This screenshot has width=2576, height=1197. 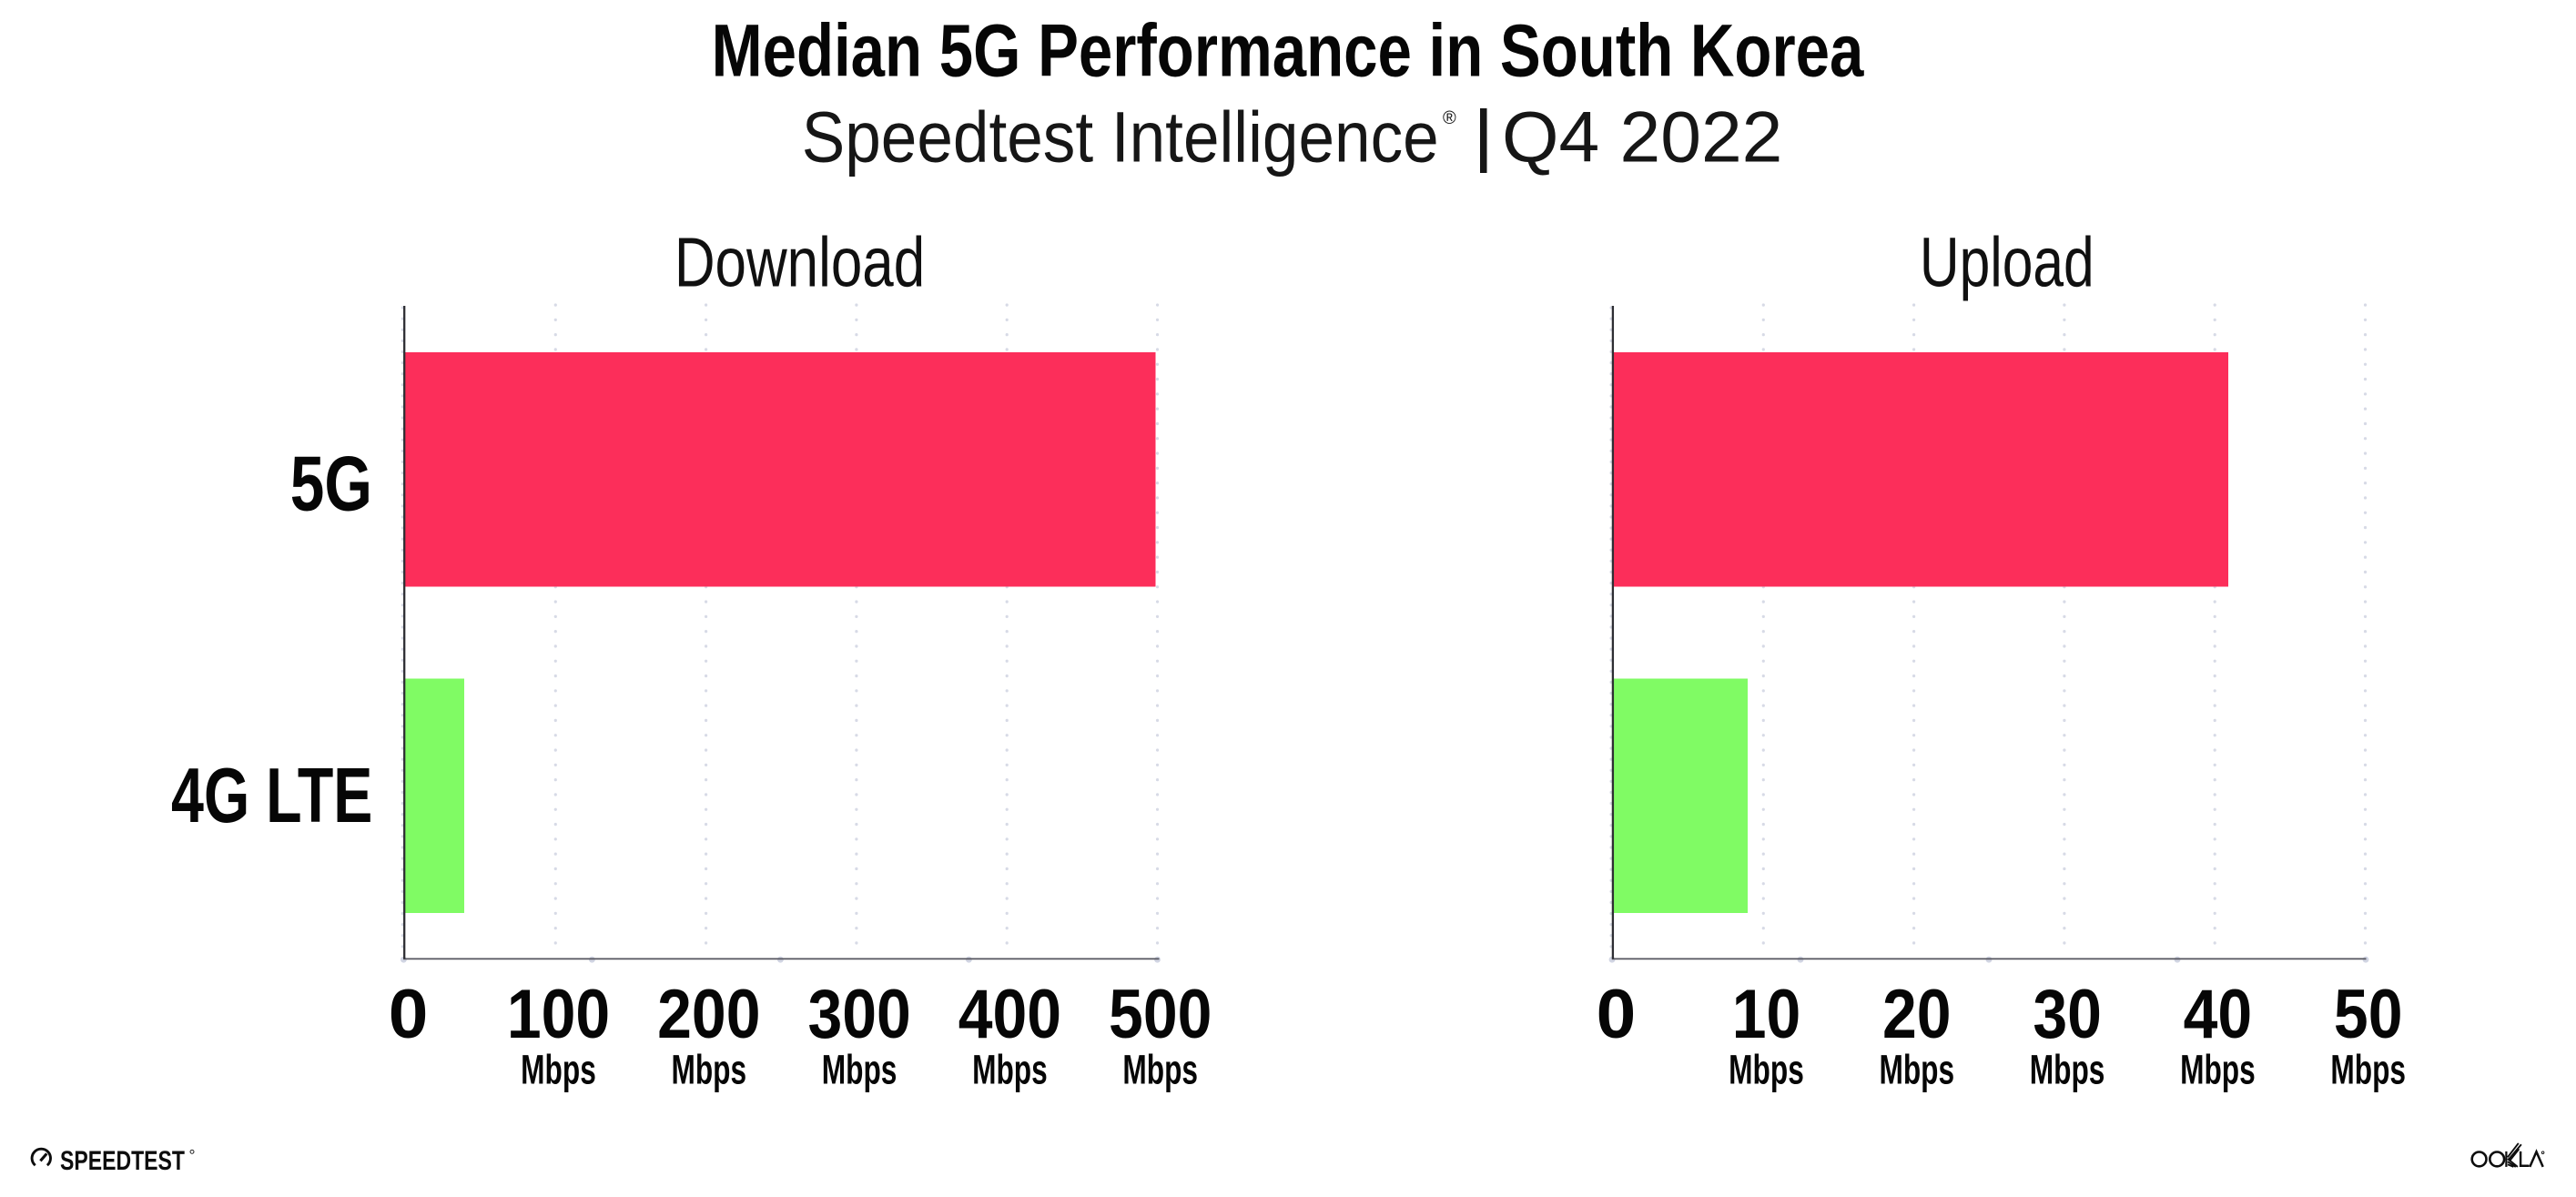 What do you see at coordinates (1009, 1015) in the screenshot?
I see `svg-text: 400` at bounding box center [1009, 1015].